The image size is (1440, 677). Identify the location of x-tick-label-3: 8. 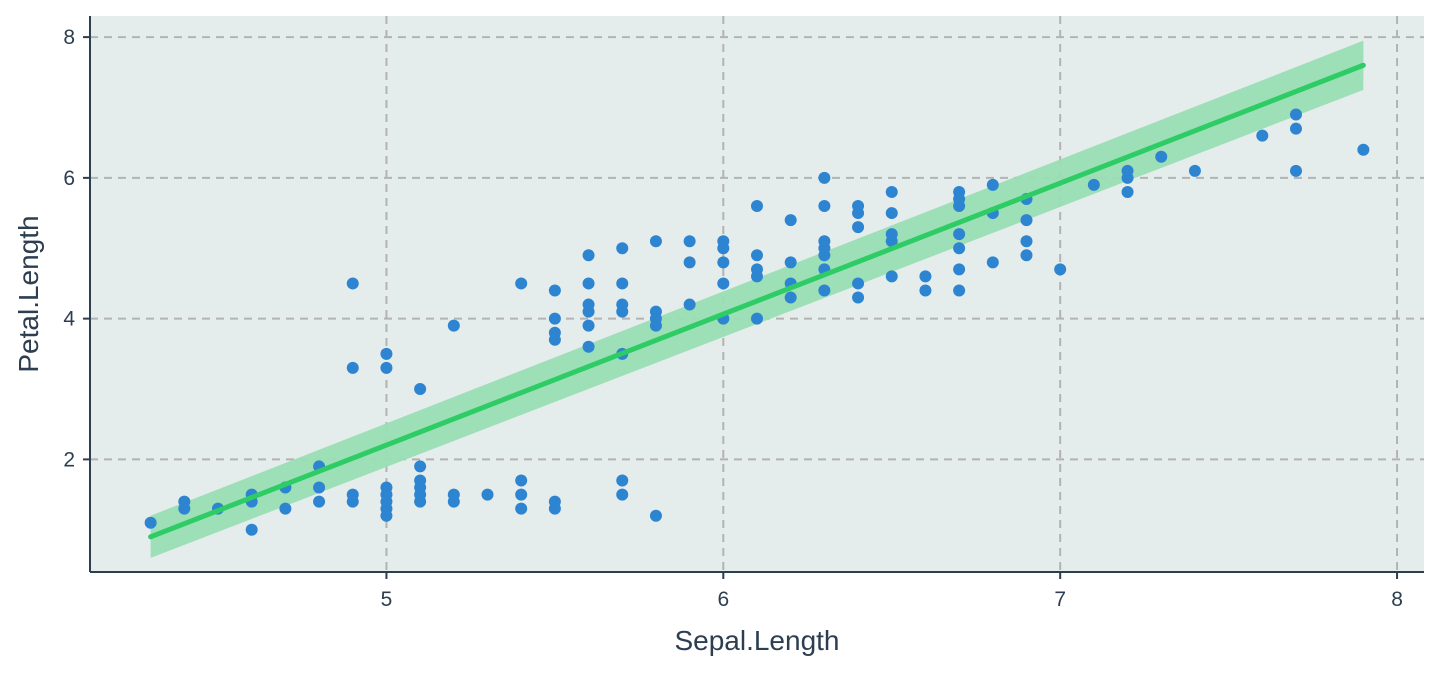
(1397, 599).